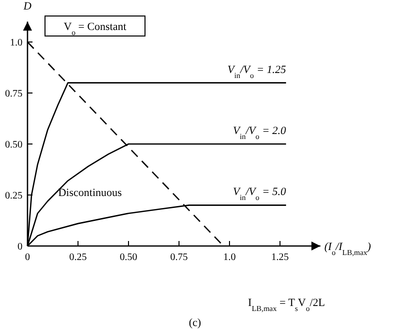 The height and width of the screenshot is (329, 398). Describe the element at coordinates (13, 94) in the screenshot. I see `y-tick-label: 0.75` at that location.